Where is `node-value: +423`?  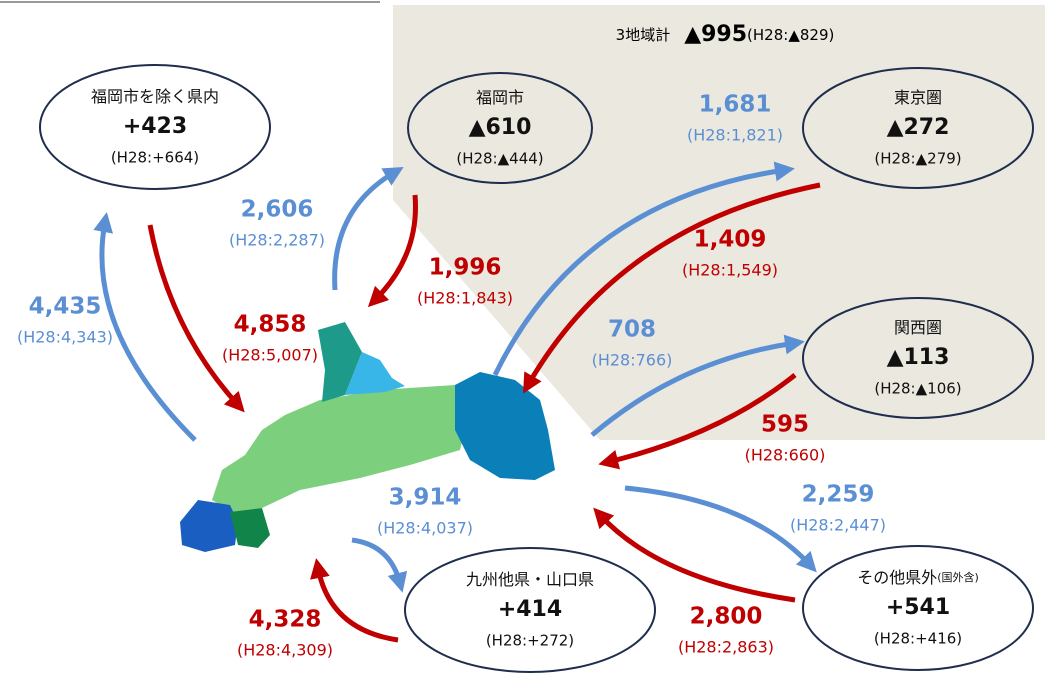 node-value: +423 is located at coordinates (155, 126).